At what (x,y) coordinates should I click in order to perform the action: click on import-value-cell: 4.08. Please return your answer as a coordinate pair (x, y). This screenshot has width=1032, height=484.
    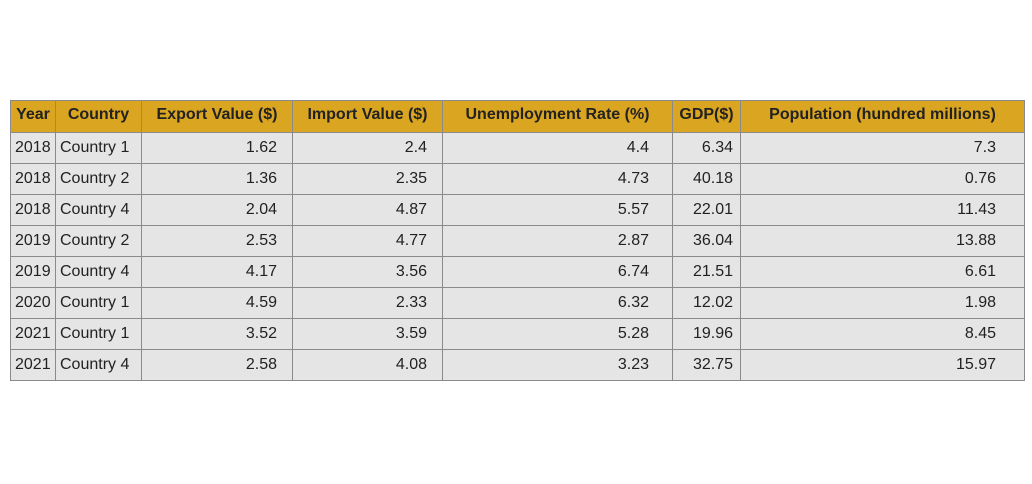
    Looking at the image, I should click on (367, 365).